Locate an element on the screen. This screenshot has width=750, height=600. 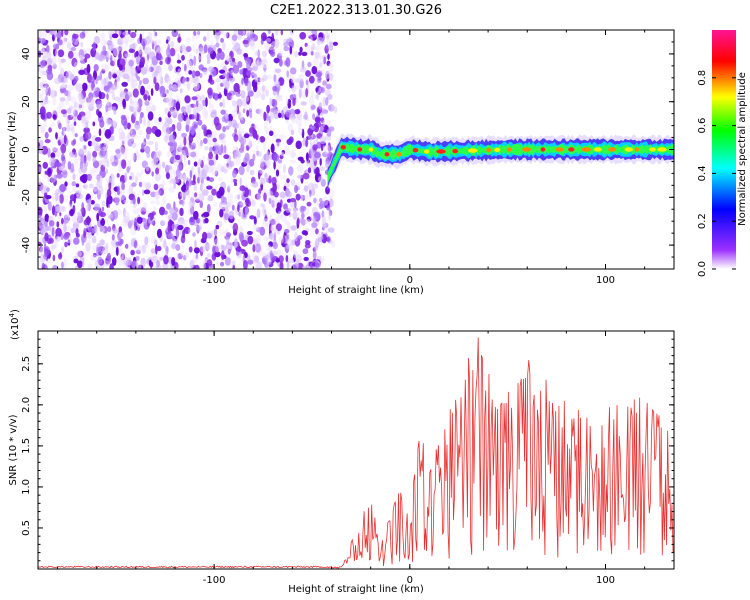
colorbar-tick-label: 0.6 is located at coordinates (702, 126).